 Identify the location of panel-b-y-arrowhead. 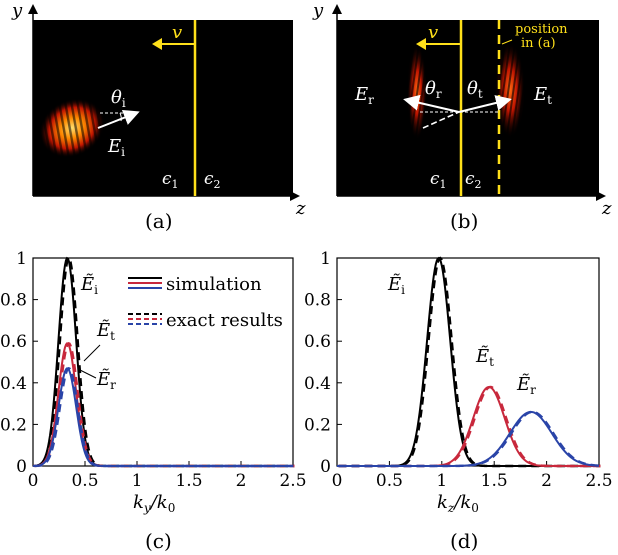
(337, 9).